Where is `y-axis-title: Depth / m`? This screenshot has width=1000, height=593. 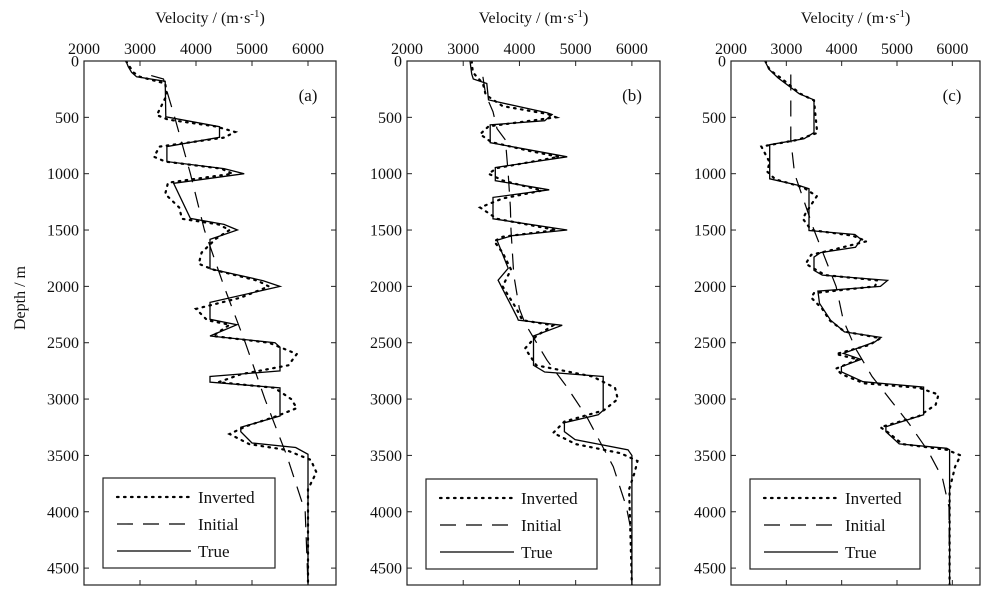 y-axis-title: Depth / m is located at coordinates (20, 297).